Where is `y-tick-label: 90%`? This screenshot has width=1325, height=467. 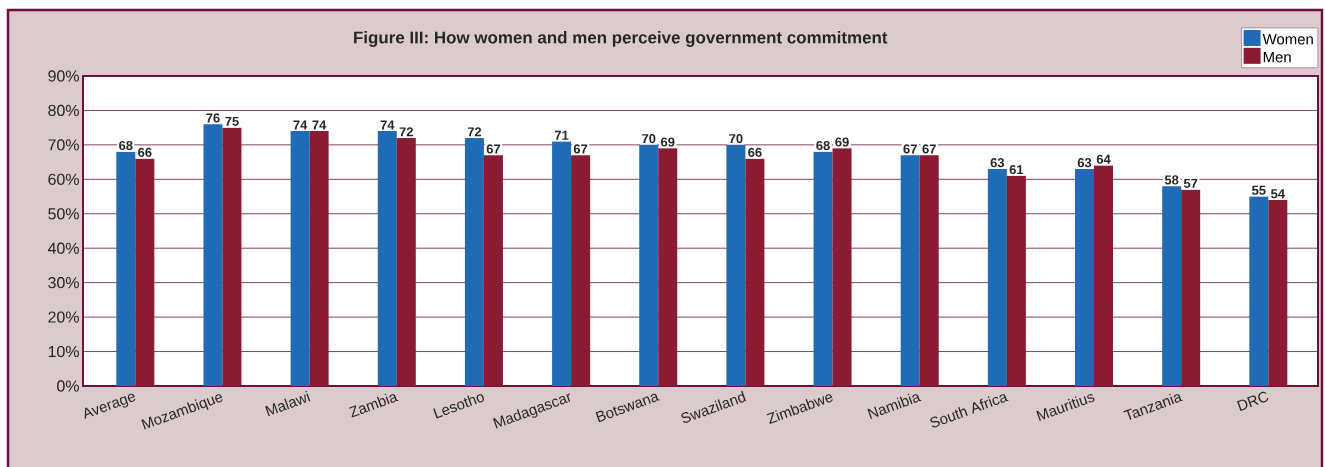 y-tick-label: 90% is located at coordinates (63, 76).